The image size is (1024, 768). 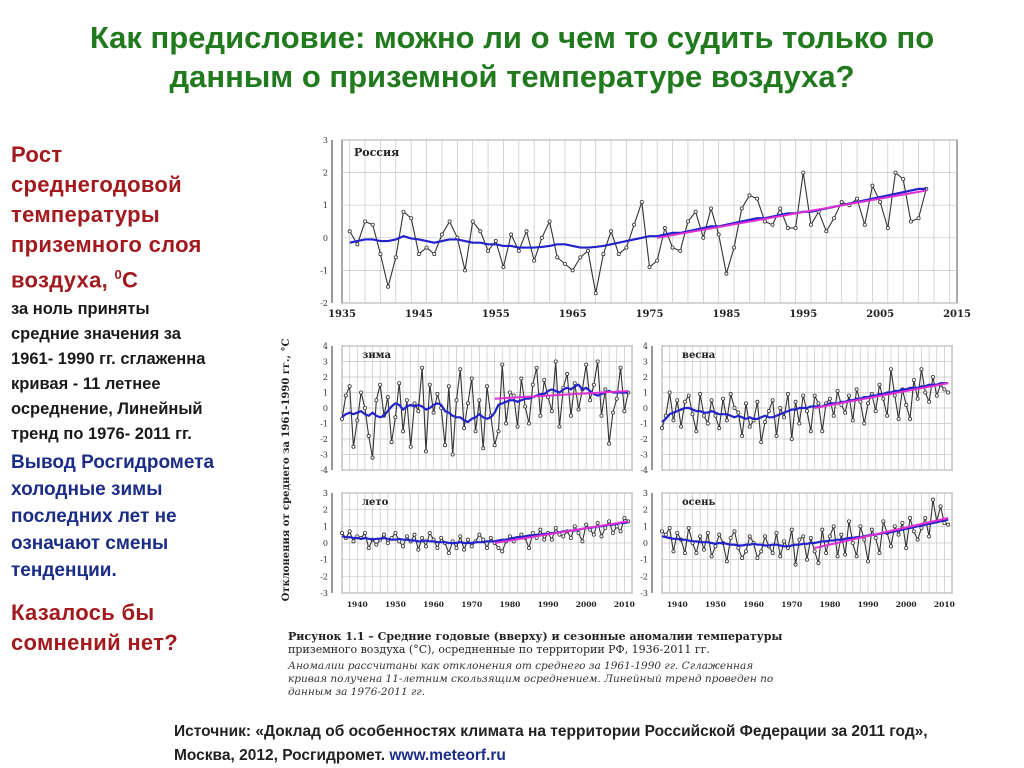 I want to click on smoothed-line, so click(x=805, y=533).